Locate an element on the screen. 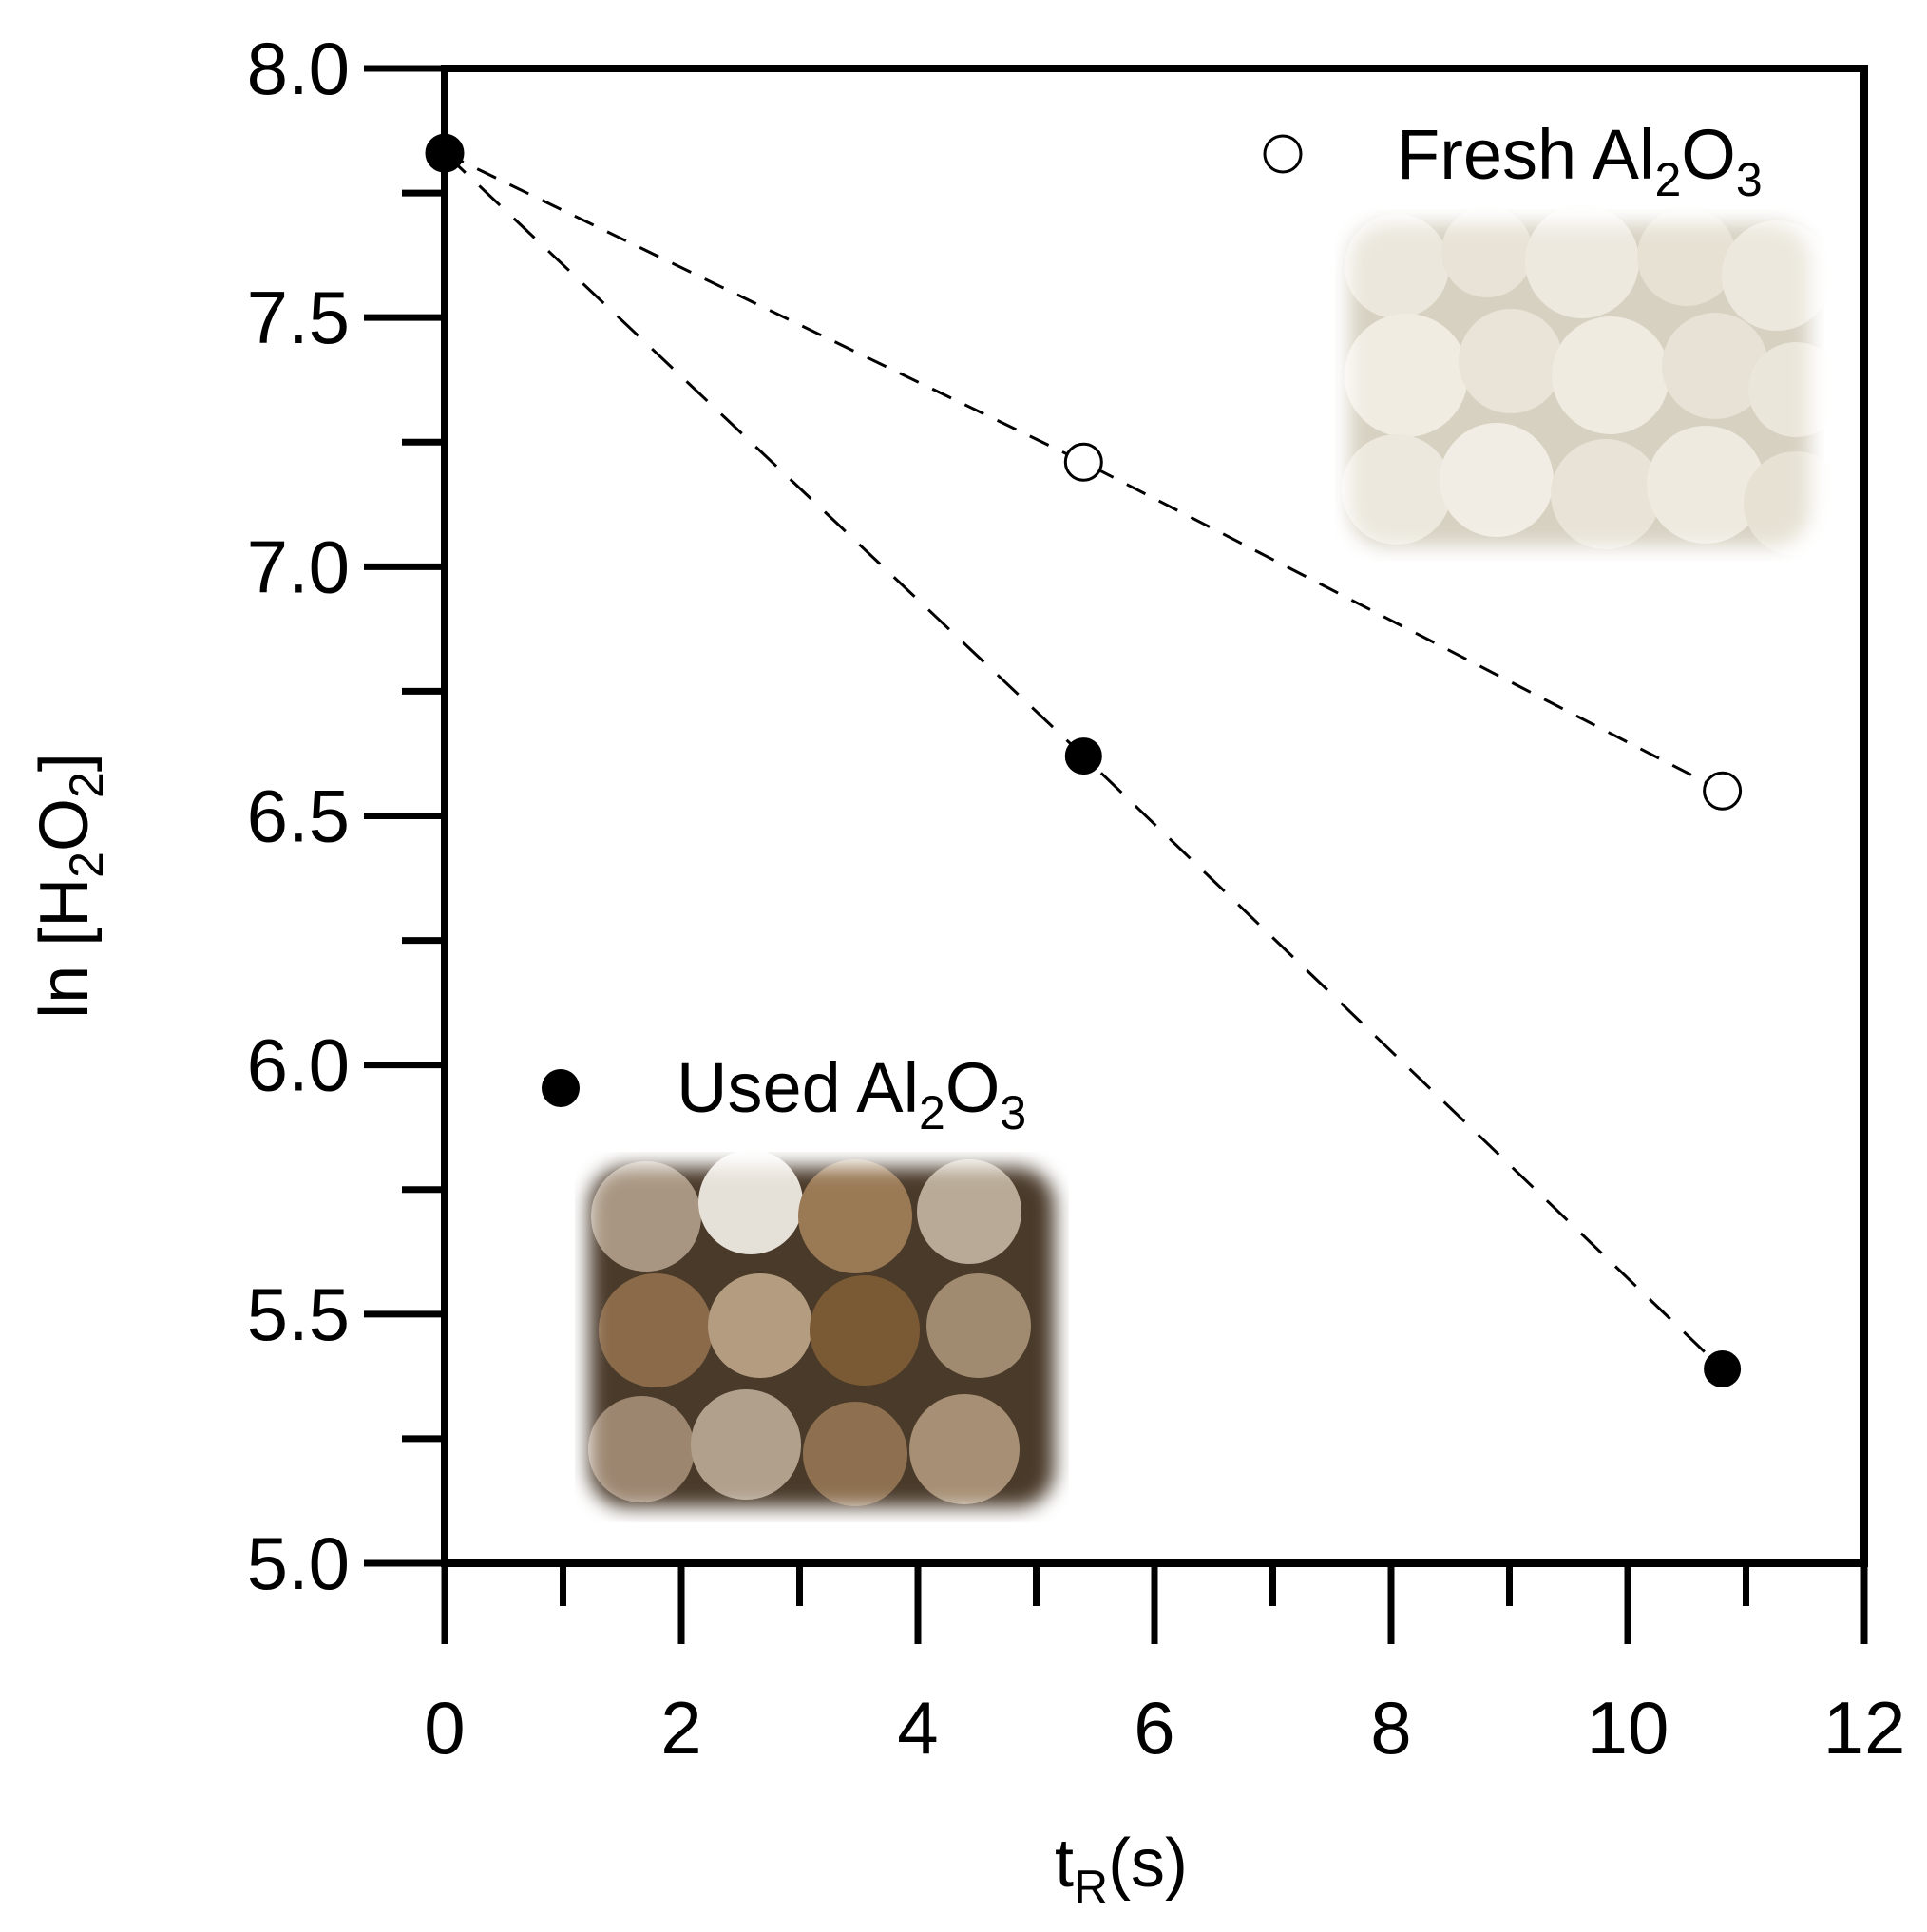 Image resolution: width=1927 pixels, height=1932 pixels. y-tick-label: 7.5 is located at coordinates (298, 317).